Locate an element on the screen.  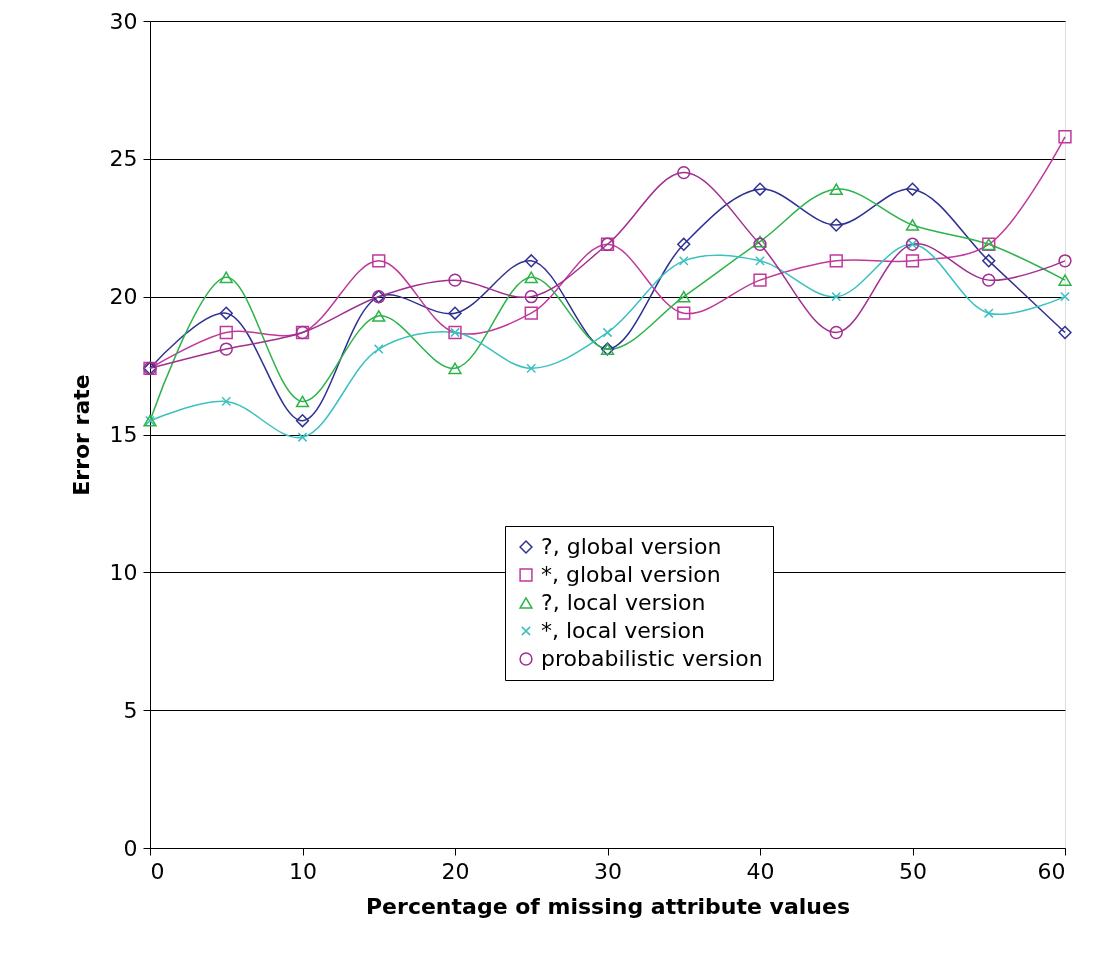
x-tick-label: 20 is located at coordinates (455, 871).